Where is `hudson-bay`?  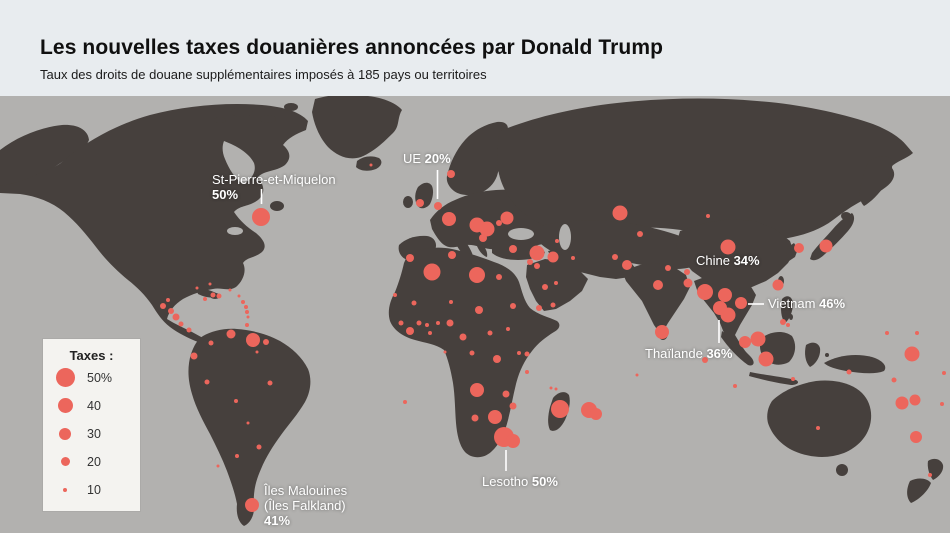
hudson-bay is located at coordinates (238, 162).